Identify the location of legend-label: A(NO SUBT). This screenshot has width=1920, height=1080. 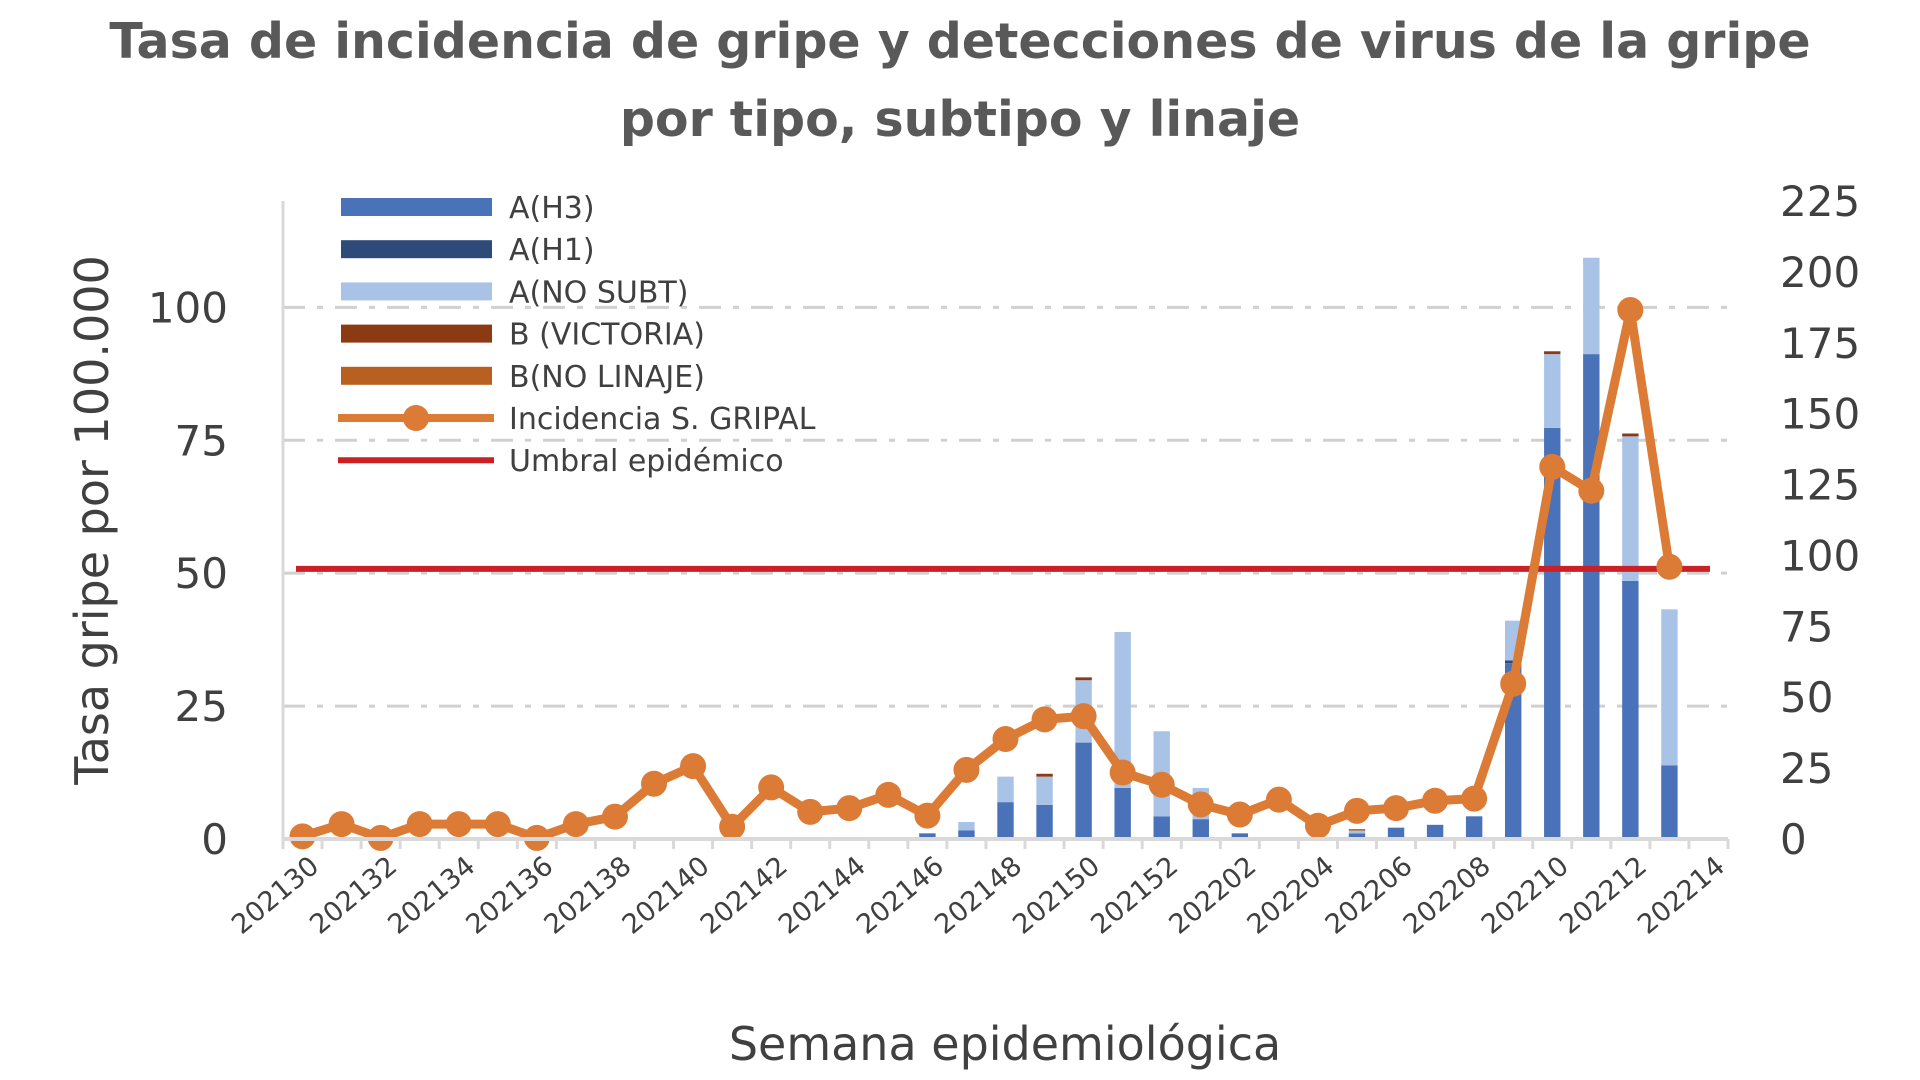
(598, 292).